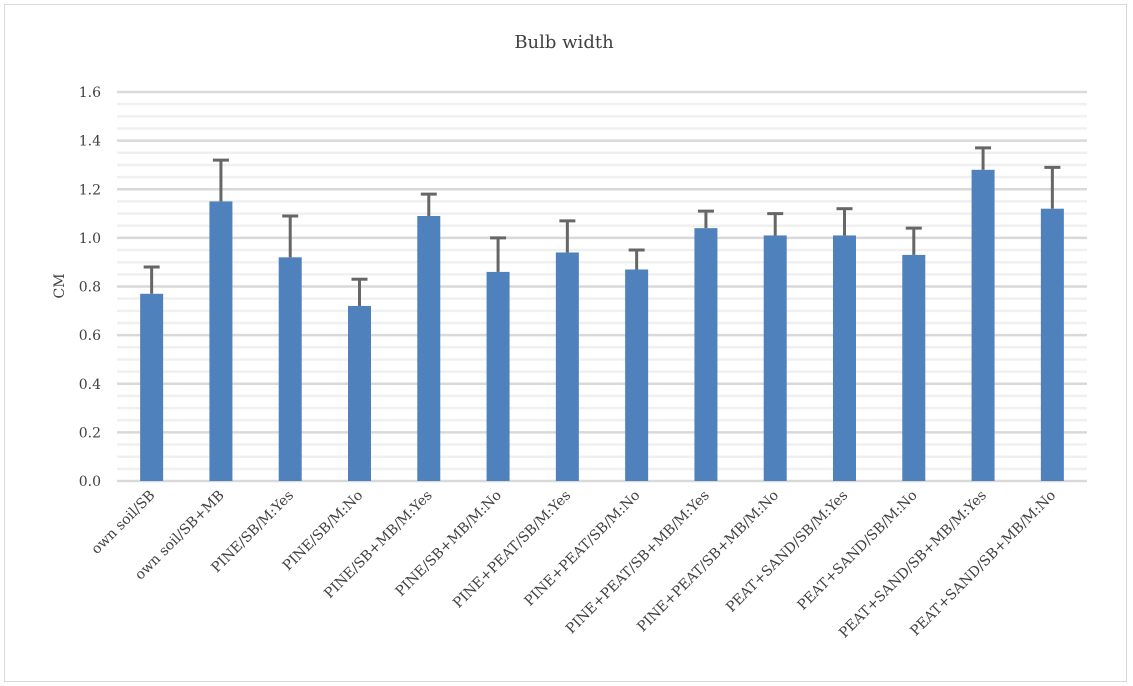 The width and height of the screenshot is (1133, 686). I want to click on y-axis-ticks: 0.0 0.2 0.4 0.6 0.8 1.0 1.2 1.4 1.6, so click(90, 287).